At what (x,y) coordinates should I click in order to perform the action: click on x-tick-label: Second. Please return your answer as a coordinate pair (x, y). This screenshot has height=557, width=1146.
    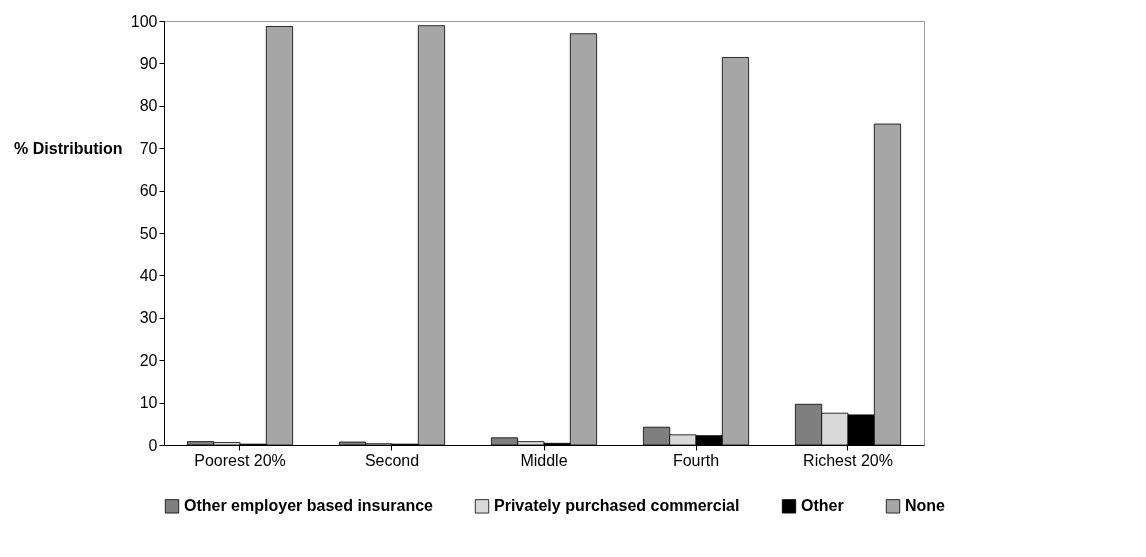
    Looking at the image, I should click on (392, 460).